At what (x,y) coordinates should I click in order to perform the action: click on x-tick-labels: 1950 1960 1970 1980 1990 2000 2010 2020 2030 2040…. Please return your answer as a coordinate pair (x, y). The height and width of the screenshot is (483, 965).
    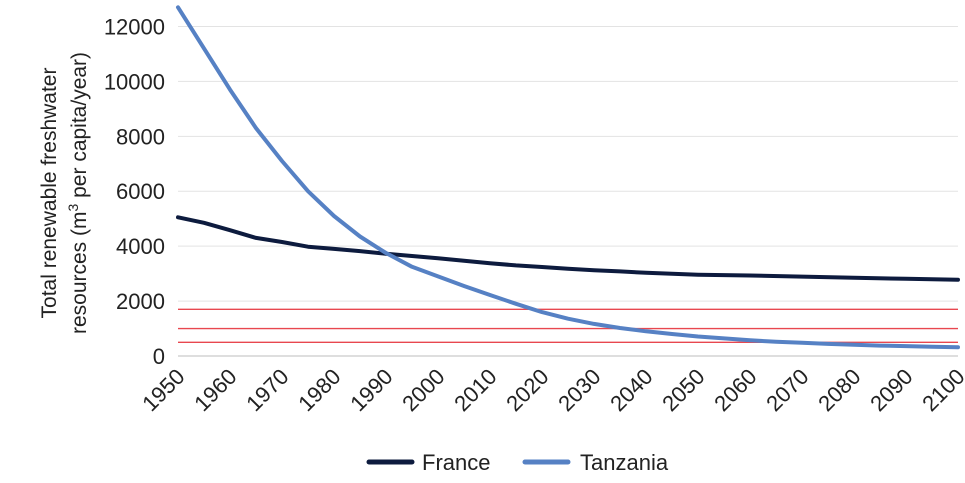
    Looking at the image, I should click on (551, 390).